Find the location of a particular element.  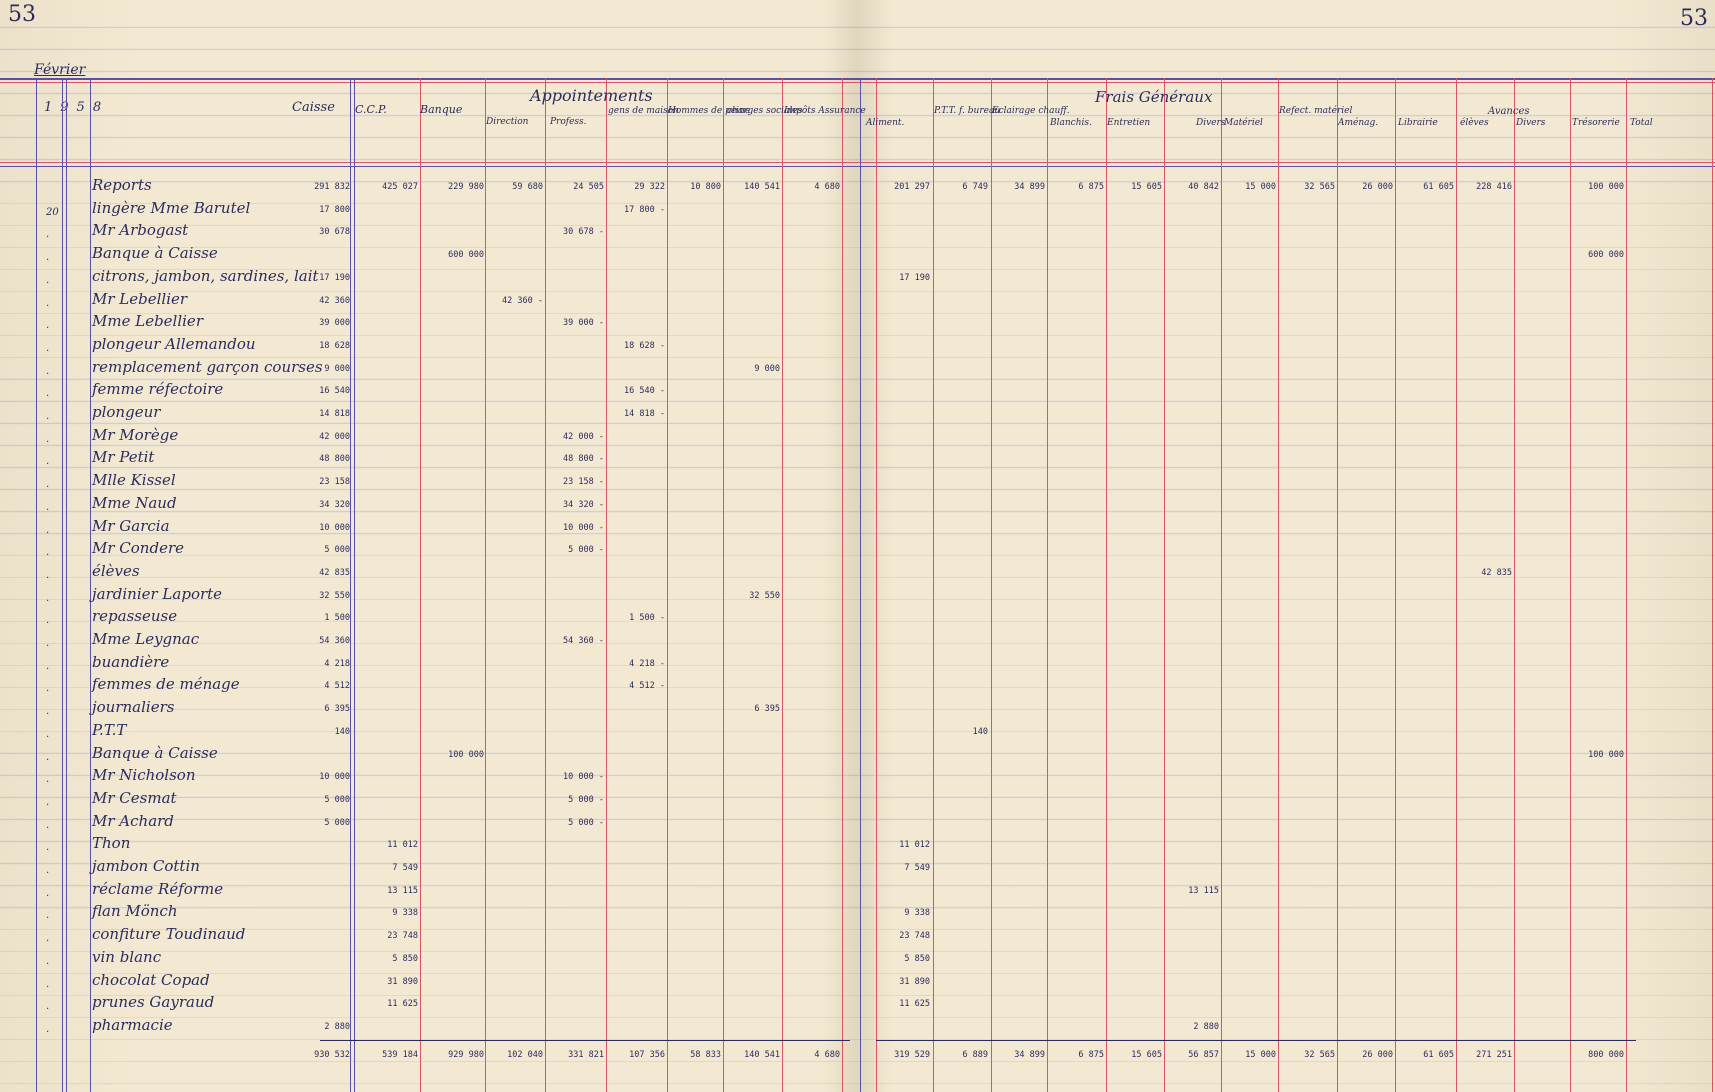

row-label: Mlle Kissel is located at coordinates (134, 480).